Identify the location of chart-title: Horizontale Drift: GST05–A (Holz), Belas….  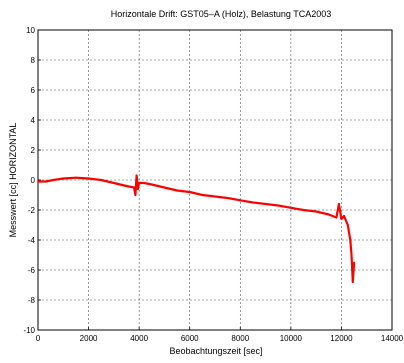
(221, 14).